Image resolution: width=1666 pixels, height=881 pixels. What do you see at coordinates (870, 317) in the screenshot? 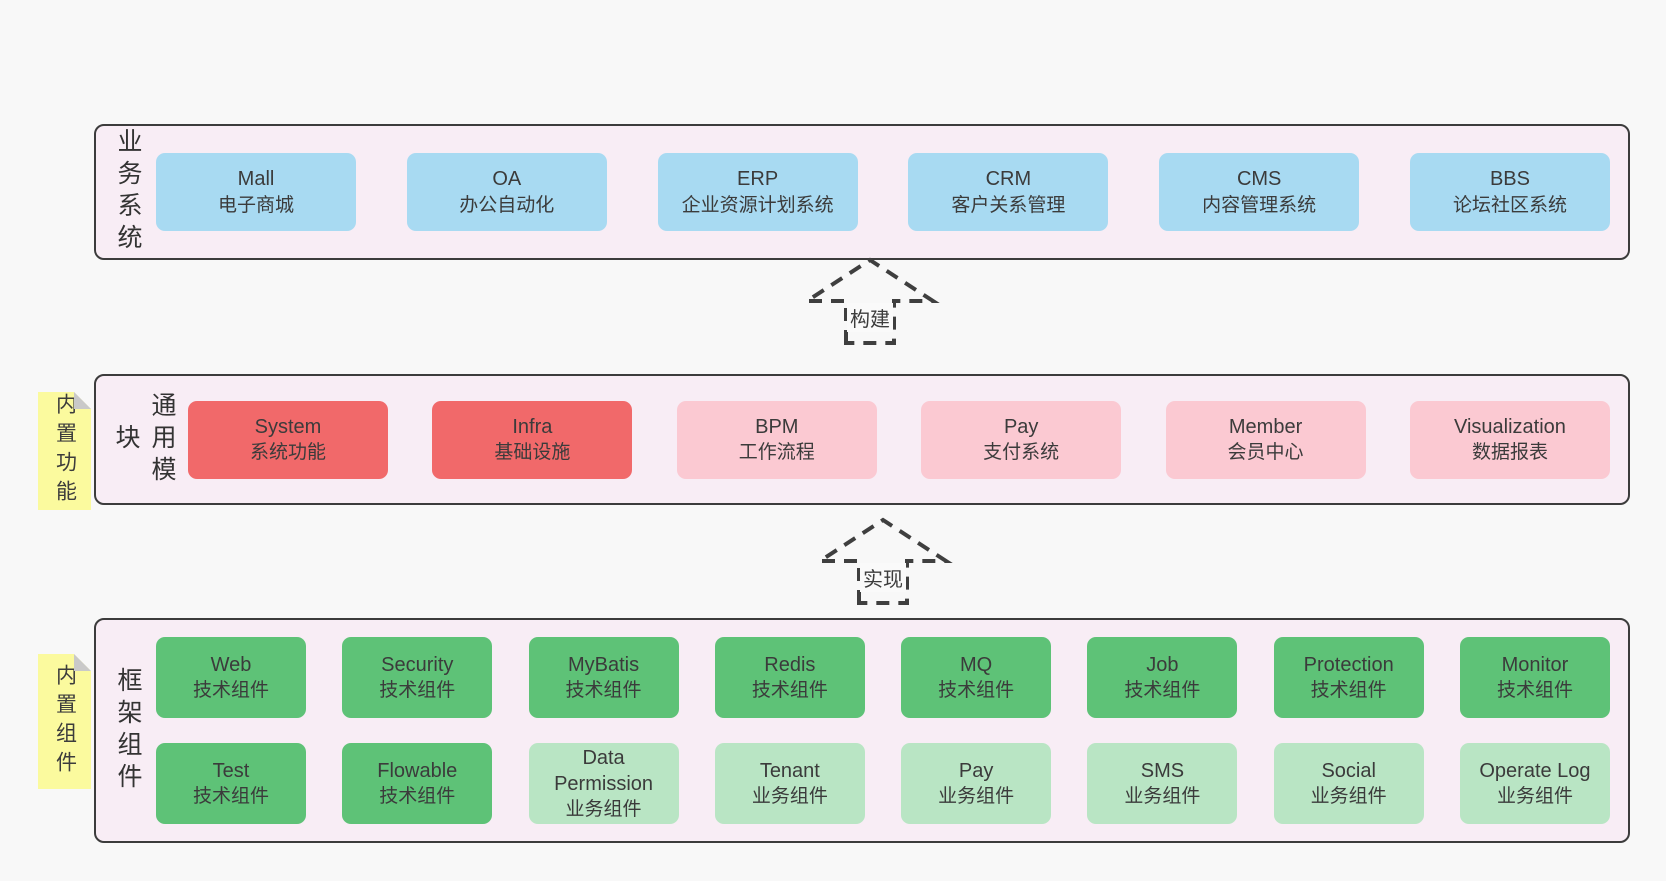
I see `arrow-build-label: 构建` at bounding box center [870, 317].